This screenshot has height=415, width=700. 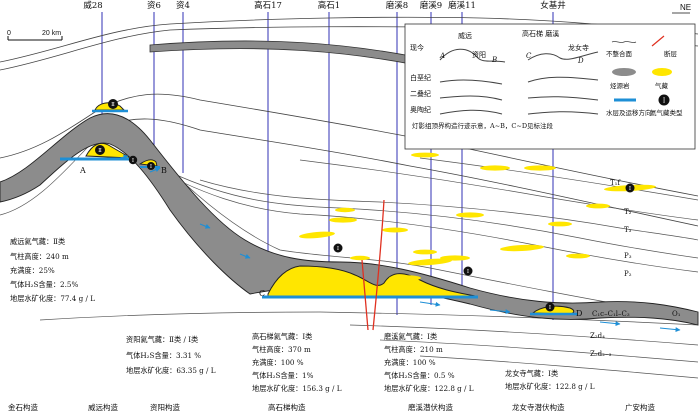 What do you see at coordinates (165, 407) in the screenshot?
I see `structure-ziyang: 资阳构造` at bounding box center [165, 407].